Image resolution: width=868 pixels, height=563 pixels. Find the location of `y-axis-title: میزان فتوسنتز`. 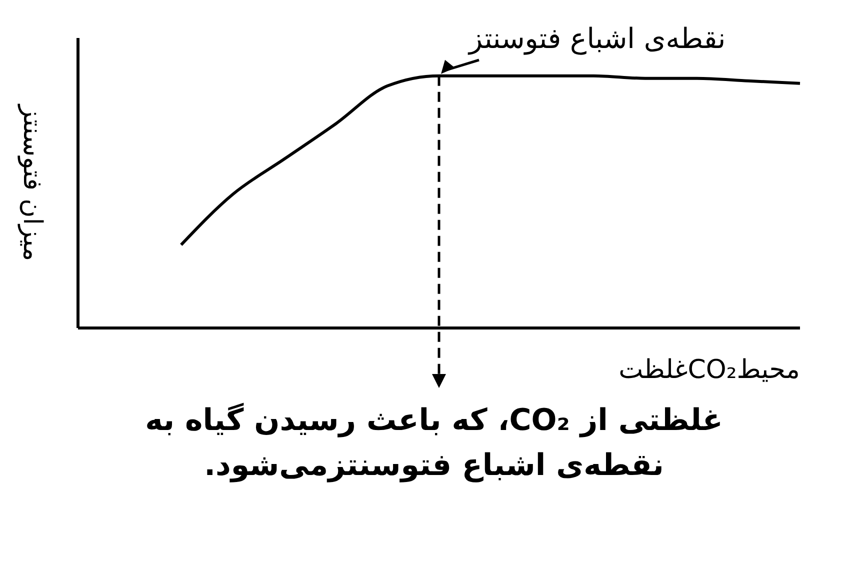

y-axis-title: میزان فتوسنتز is located at coordinates (31, 182).